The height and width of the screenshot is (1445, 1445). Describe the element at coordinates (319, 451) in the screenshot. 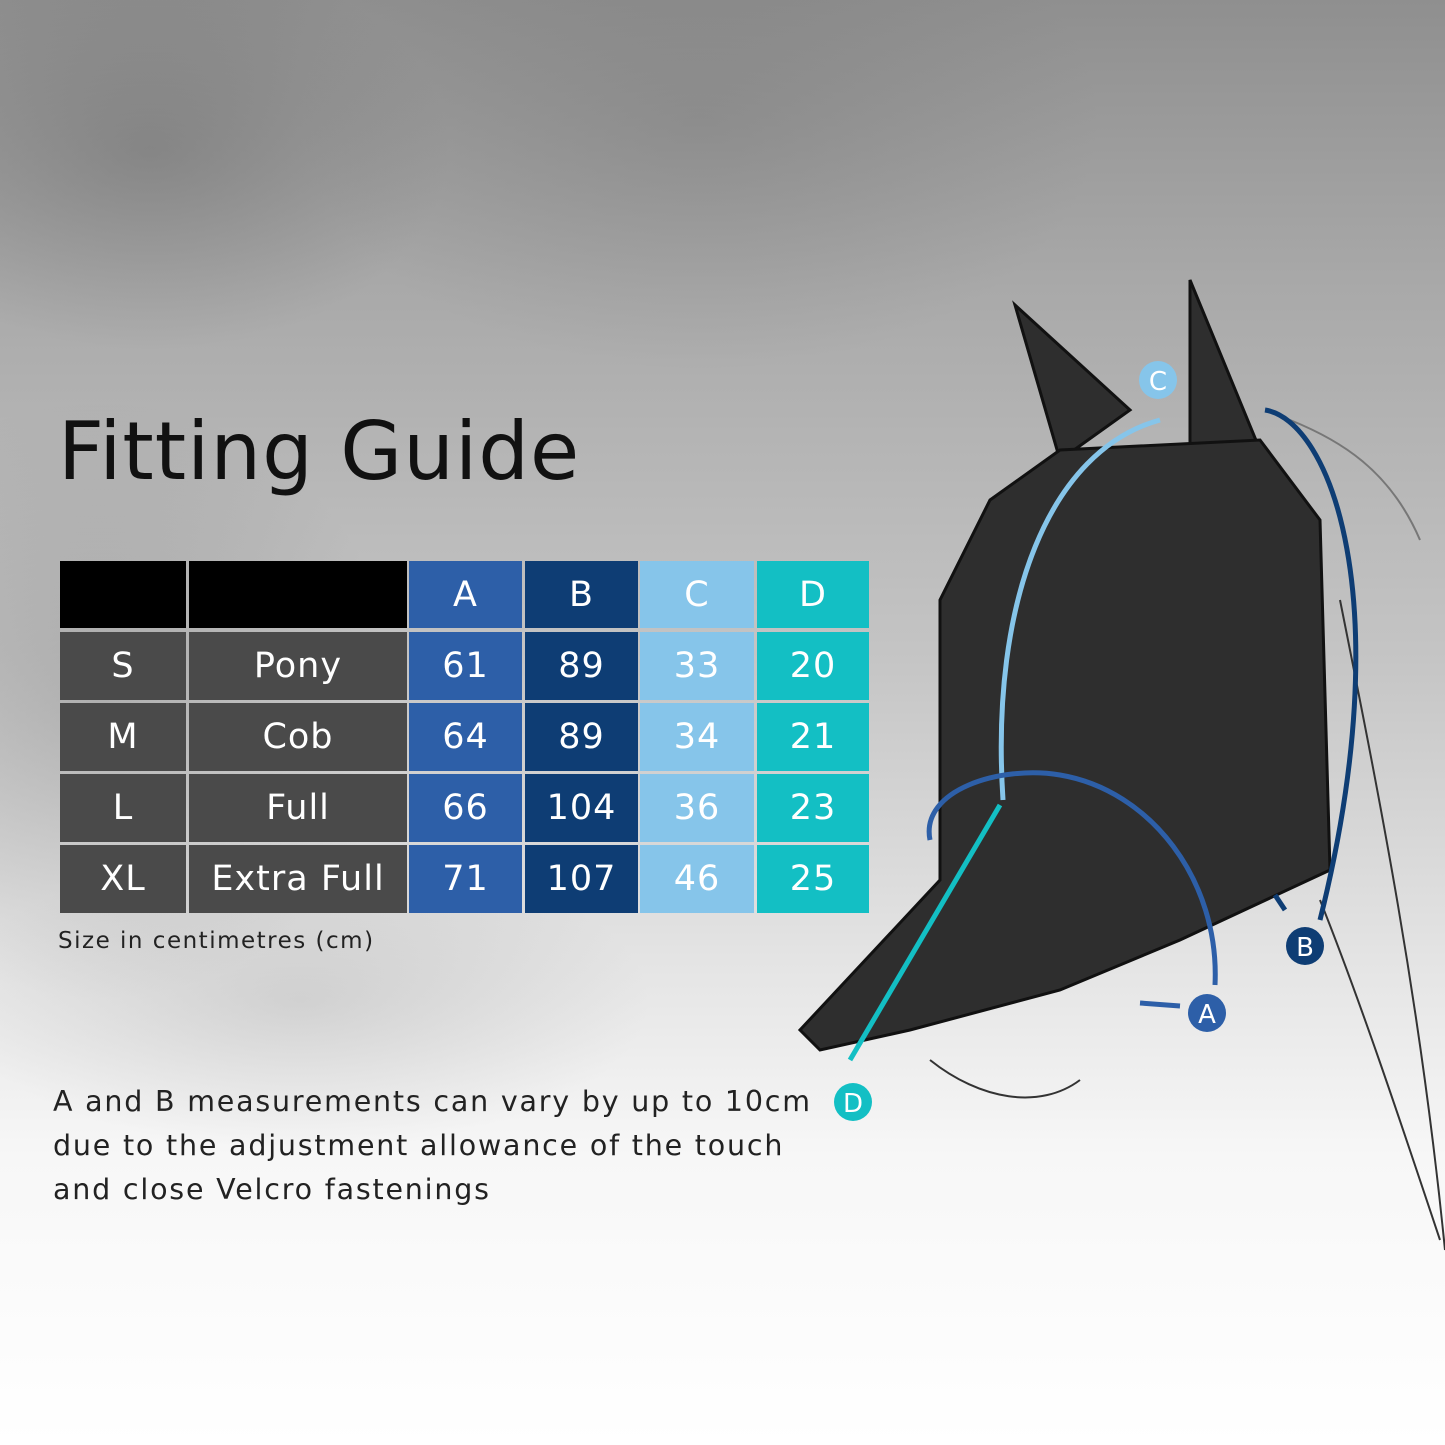

I see `page-title: Fitting Guide` at that location.